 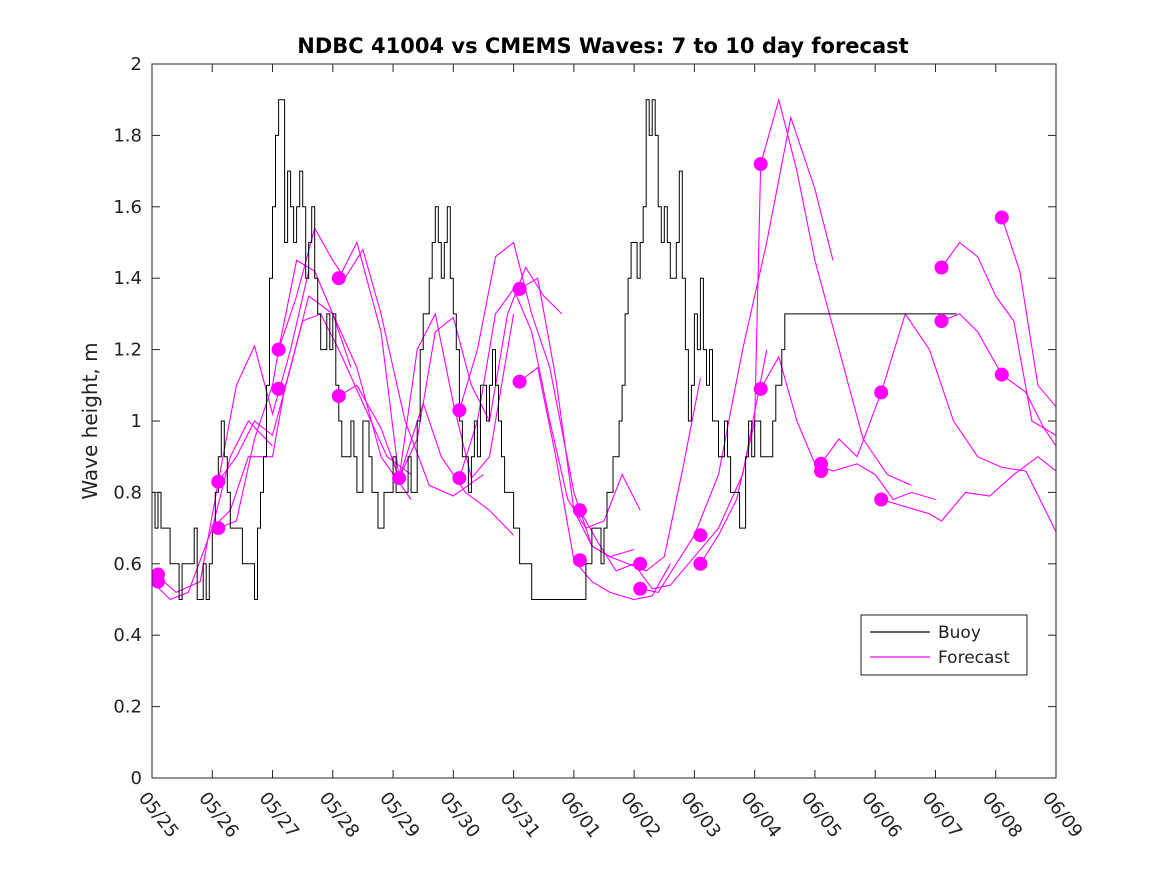 I want to click on x-tick-label: 06/03, so click(x=700, y=815).